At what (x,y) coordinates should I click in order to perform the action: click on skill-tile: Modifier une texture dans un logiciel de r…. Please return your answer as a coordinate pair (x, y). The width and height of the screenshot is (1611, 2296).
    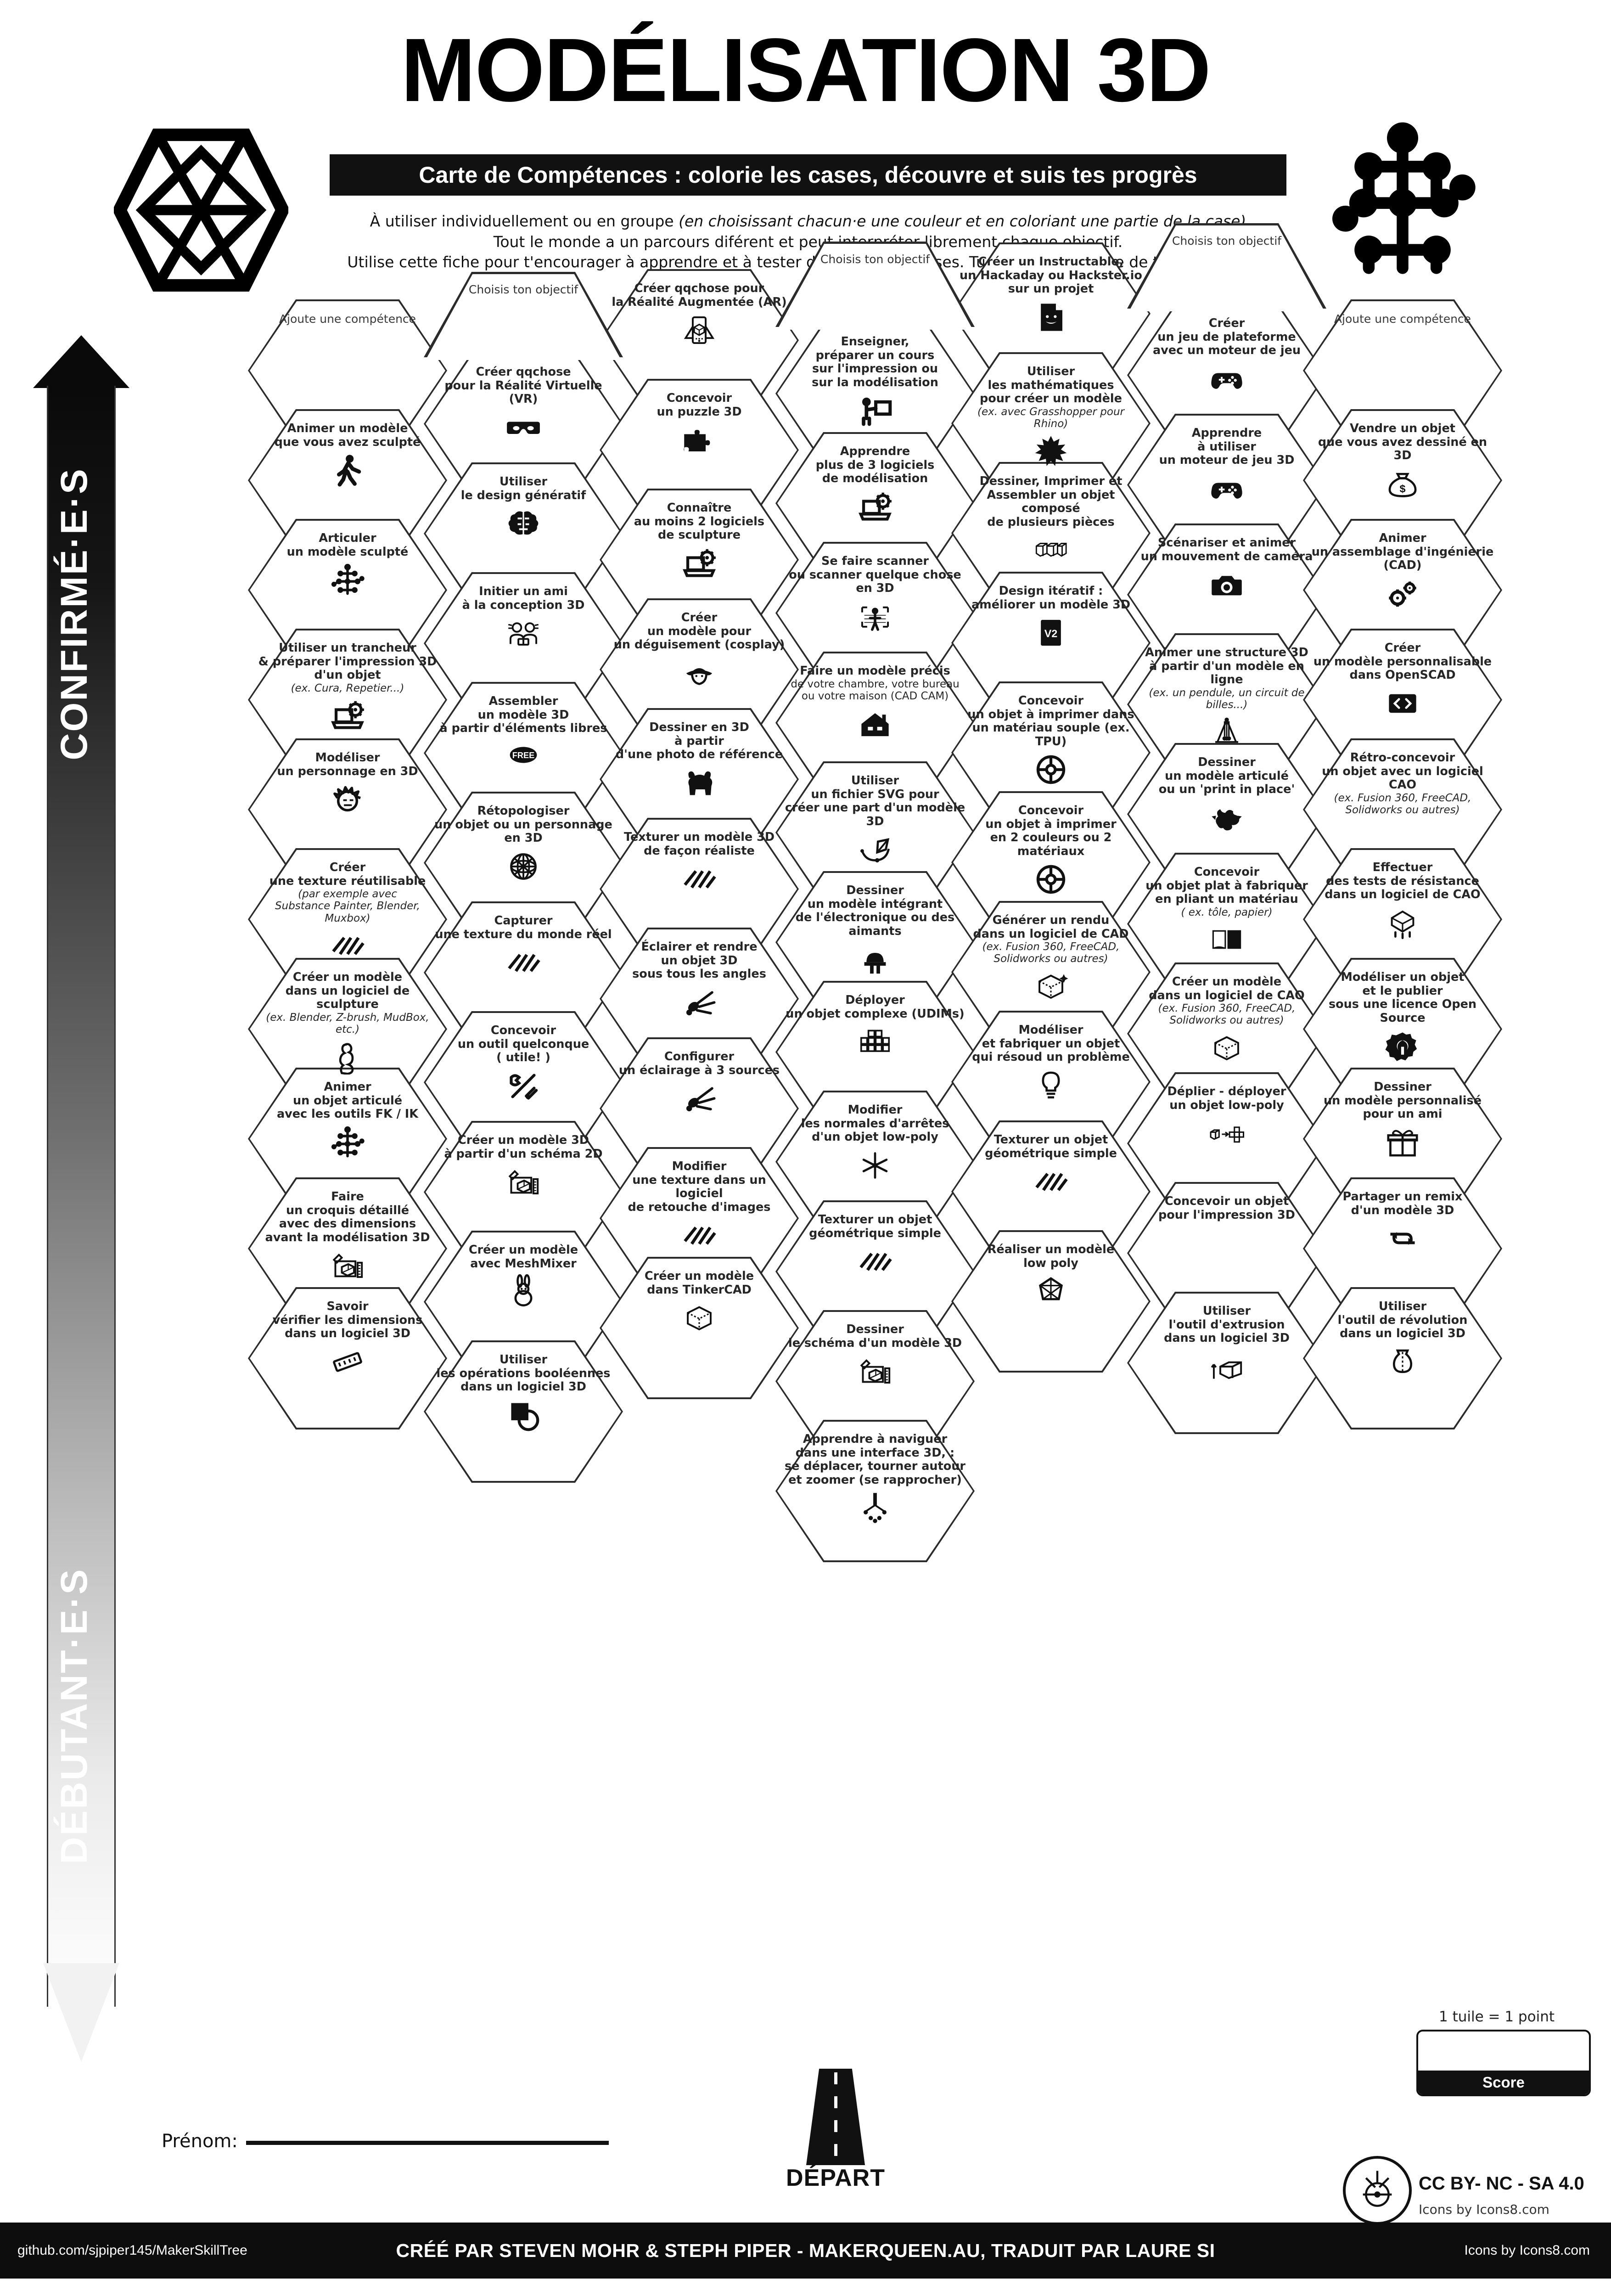
    Looking at the image, I should click on (700, 1218).